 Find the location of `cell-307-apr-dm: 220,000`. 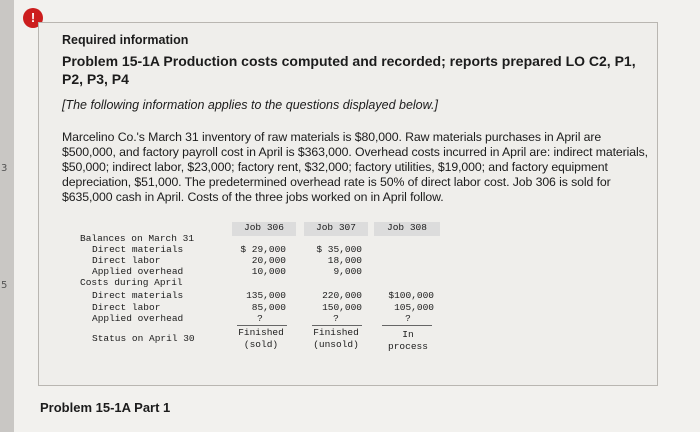

cell-307-apr-dm: 220,000 is located at coordinates (342, 295).